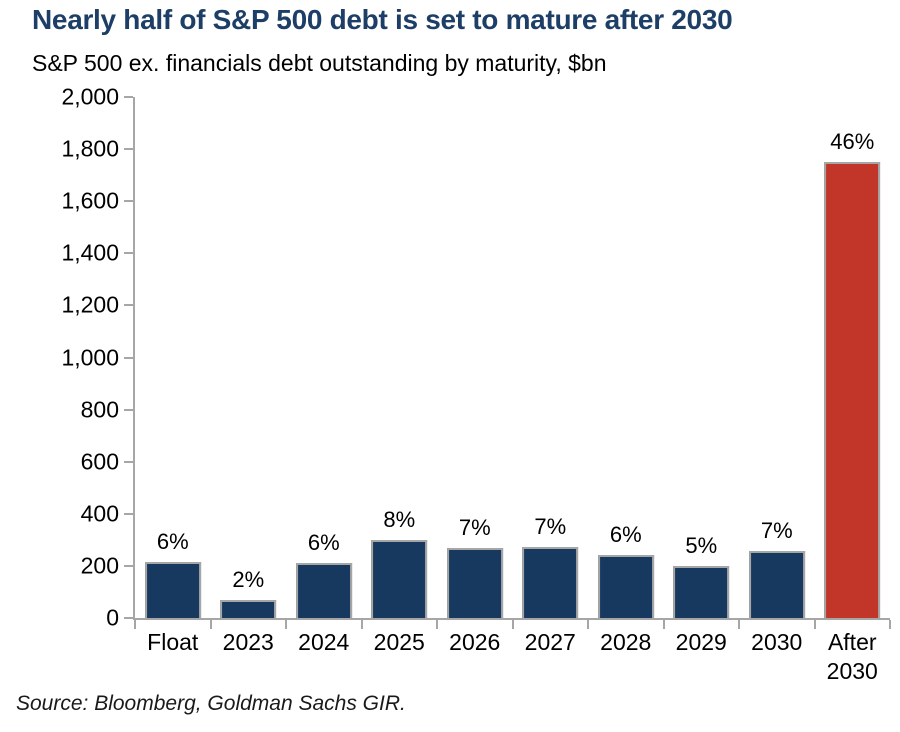 Image resolution: width=900 pixels, height=732 pixels. I want to click on x-axis-label: 2030, so click(777, 642).